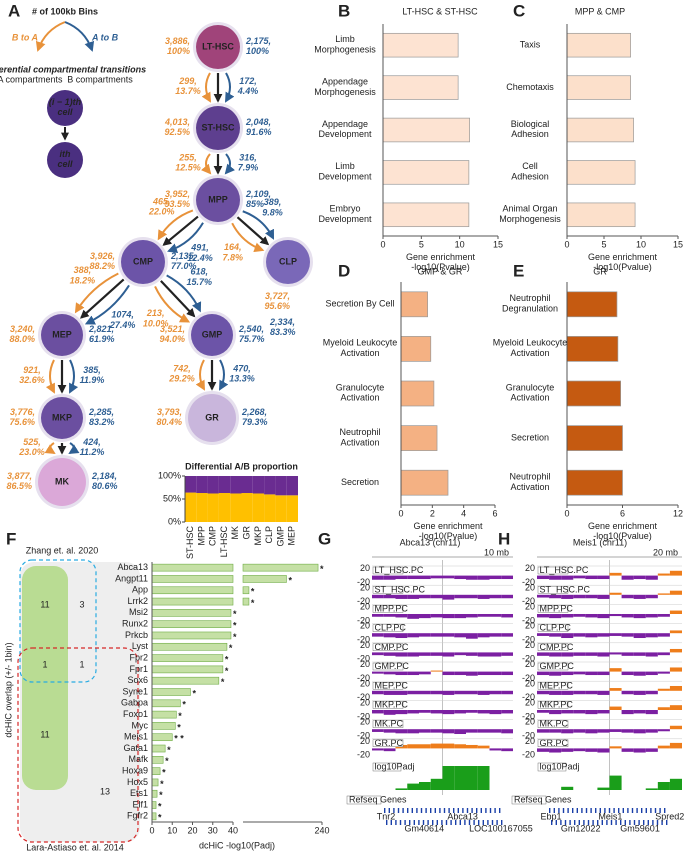  What do you see at coordinates (73, 69) in the screenshot?
I see `a-subtitle: Differential compartmental transitions` at bounding box center [73, 69].